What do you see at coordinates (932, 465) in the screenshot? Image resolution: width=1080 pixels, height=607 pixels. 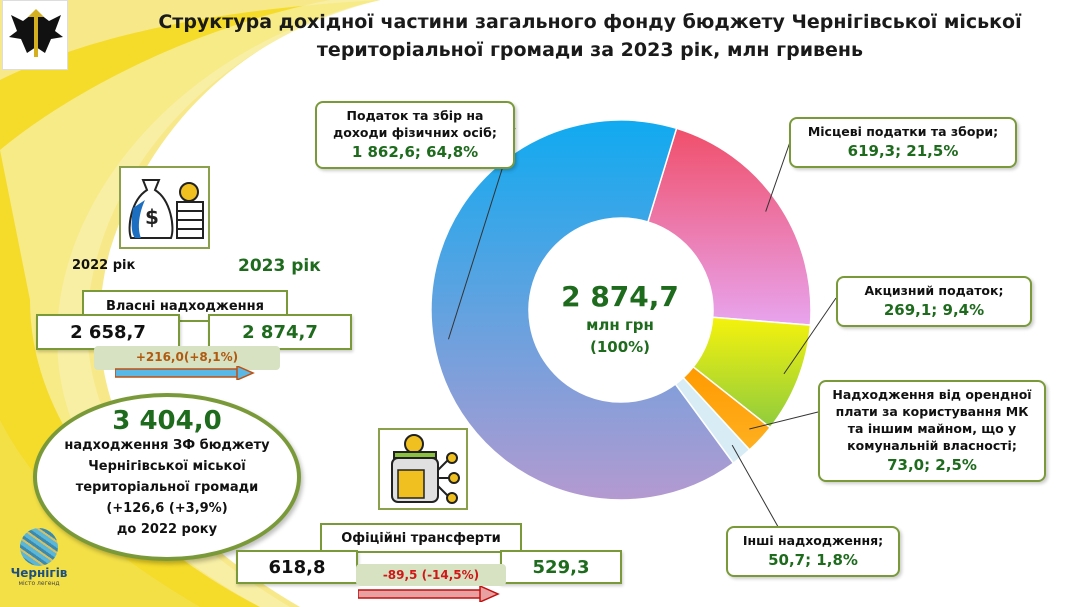 I see `callout-value: 73,0; 2,5%` at bounding box center [932, 465].